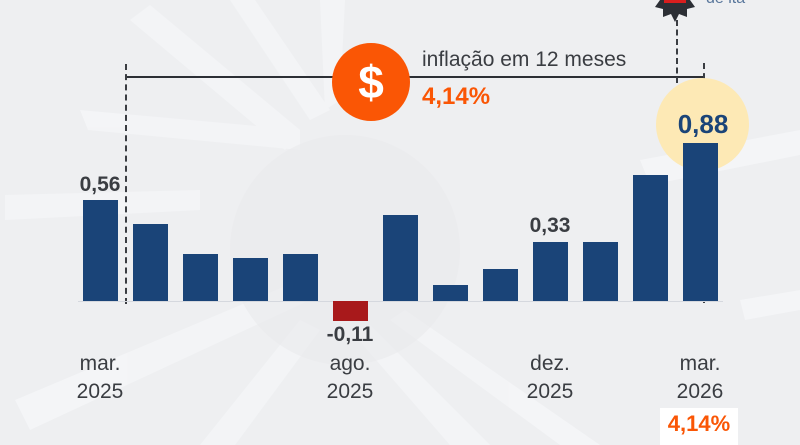  I want to click on bracket-line, so click(415, 77).